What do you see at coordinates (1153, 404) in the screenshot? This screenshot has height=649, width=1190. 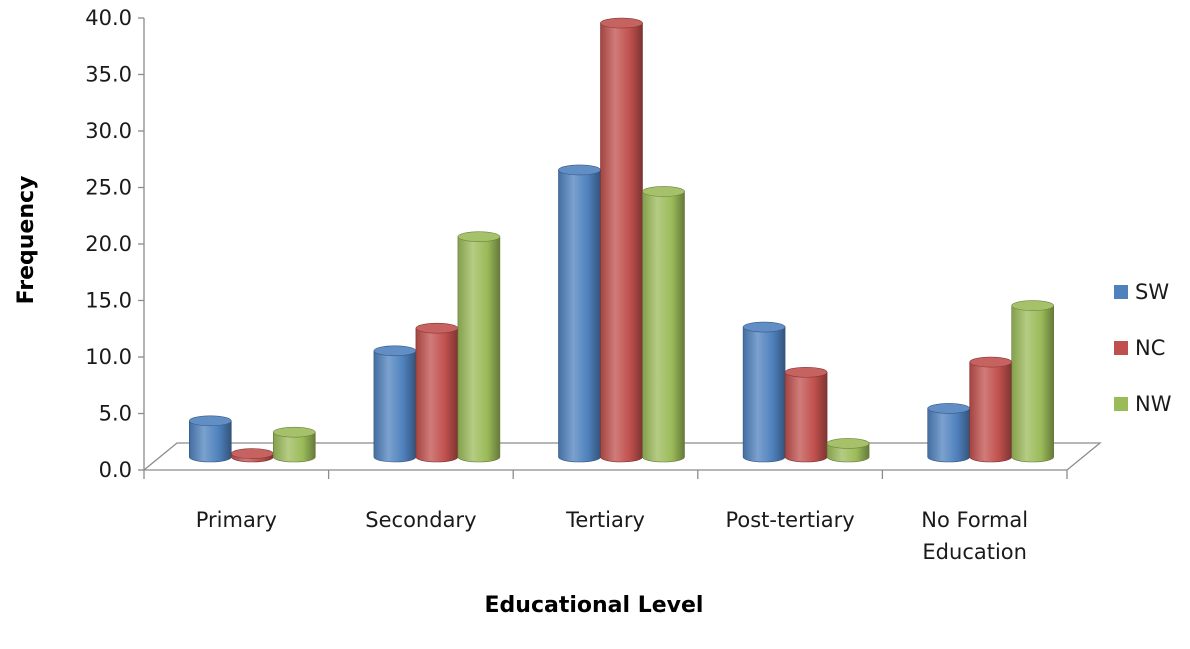 I see `legend-label: NW` at bounding box center [1153, 404].